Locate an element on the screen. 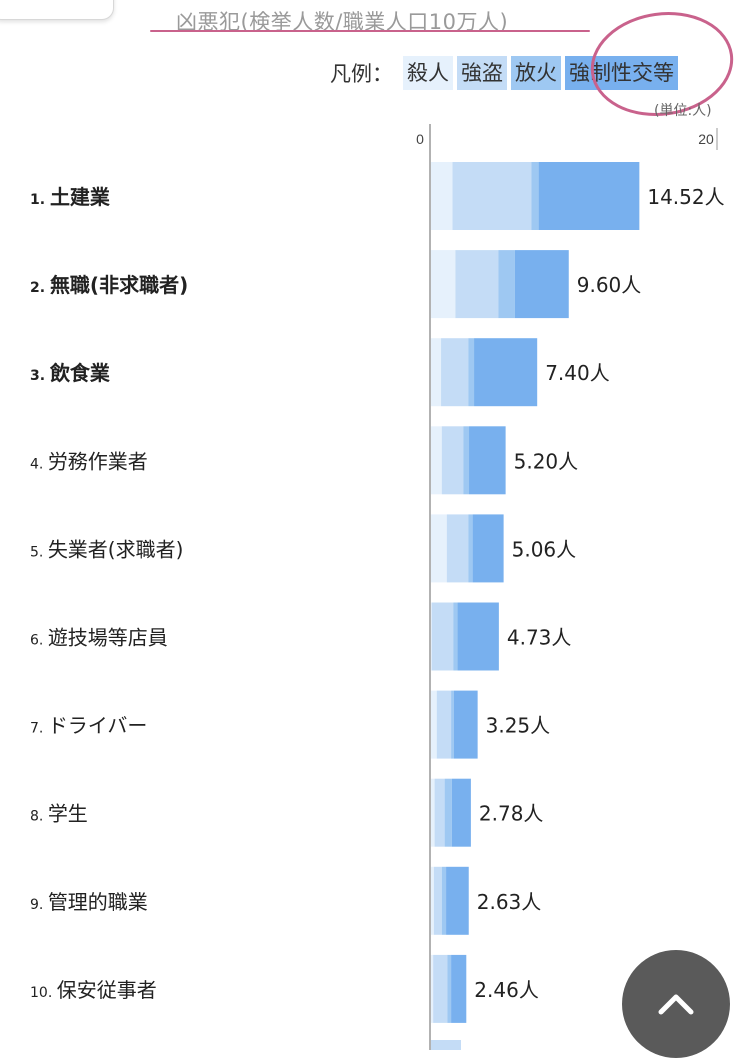 The width and height of the screenshot is (750, 1058). value-label: 2.46人 is located at coordinates (506, 990).